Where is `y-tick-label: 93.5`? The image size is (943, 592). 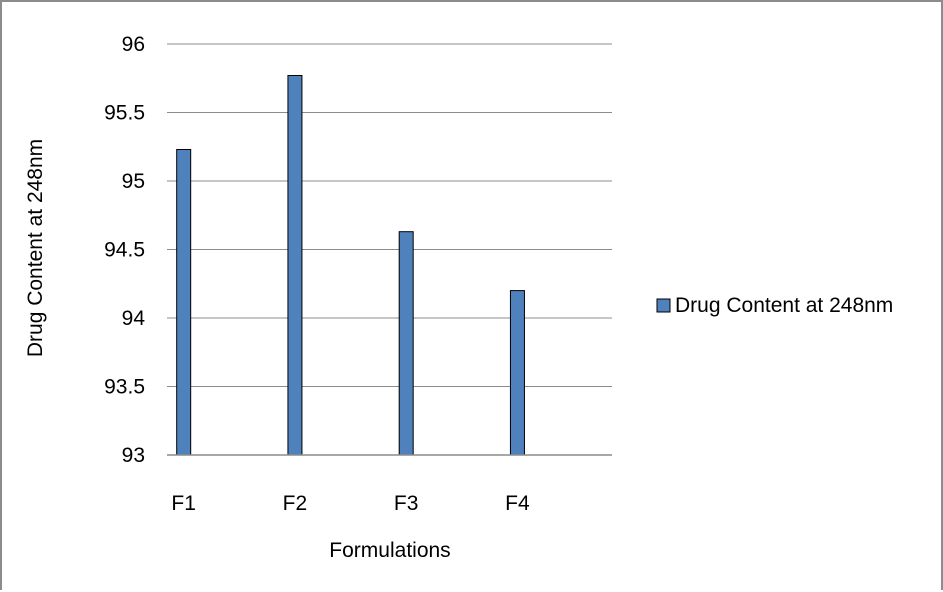 y-tick-label: 93.5 is located at coordinates (124, 387).